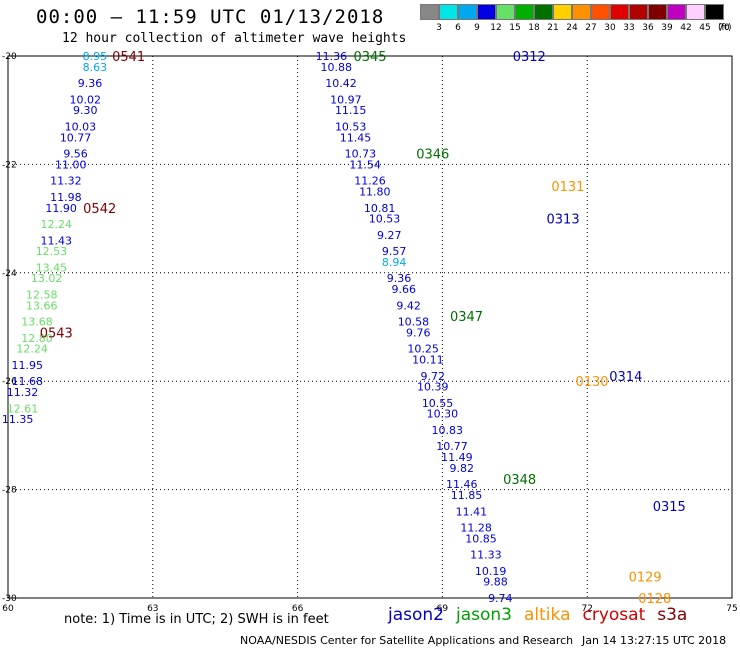  I want to click on wave-height-value: 9.36, so click(399, 278).